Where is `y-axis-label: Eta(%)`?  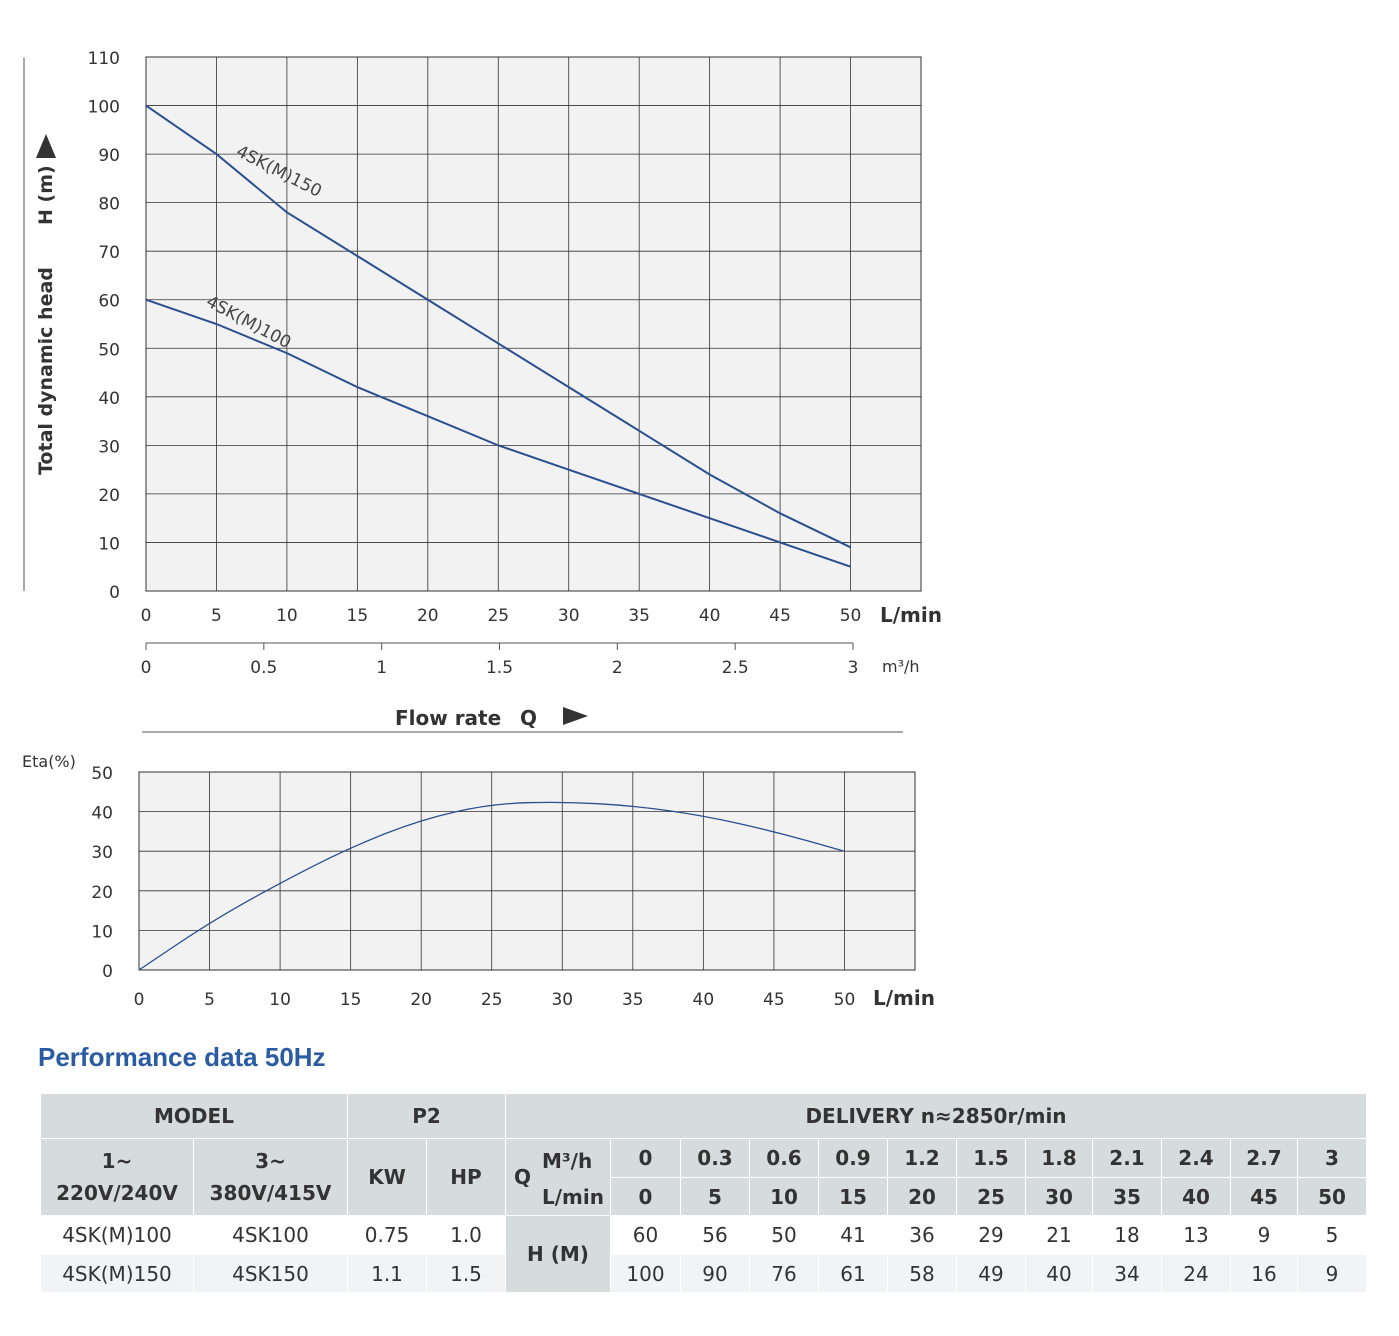
y-axis-label: Eta(%) is located at coordinates (49, 761).